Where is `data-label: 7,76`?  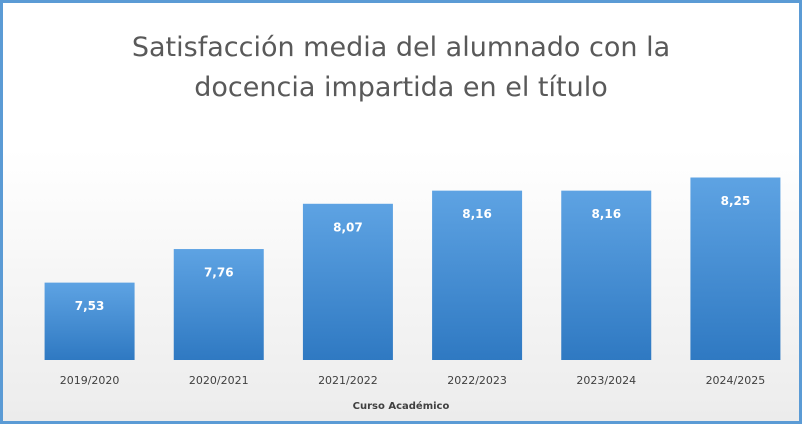
data-label: 7,76 is located at coordinates (219, 273).